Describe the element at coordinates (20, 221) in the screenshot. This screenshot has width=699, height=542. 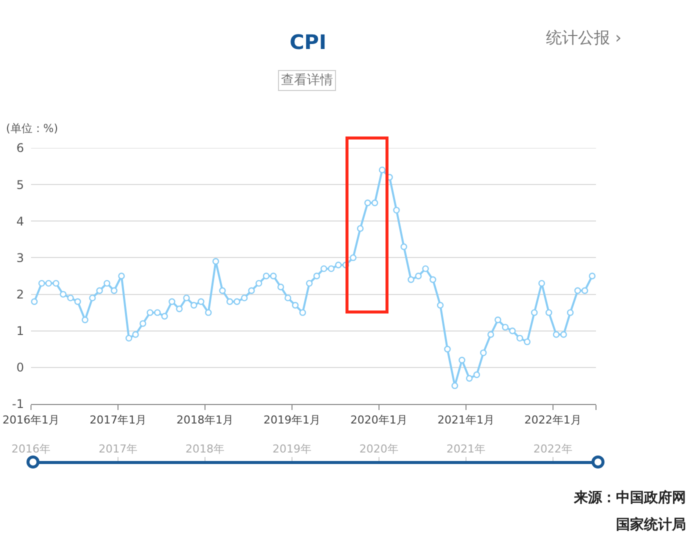
I see `y-tick-label: 4` at that location.